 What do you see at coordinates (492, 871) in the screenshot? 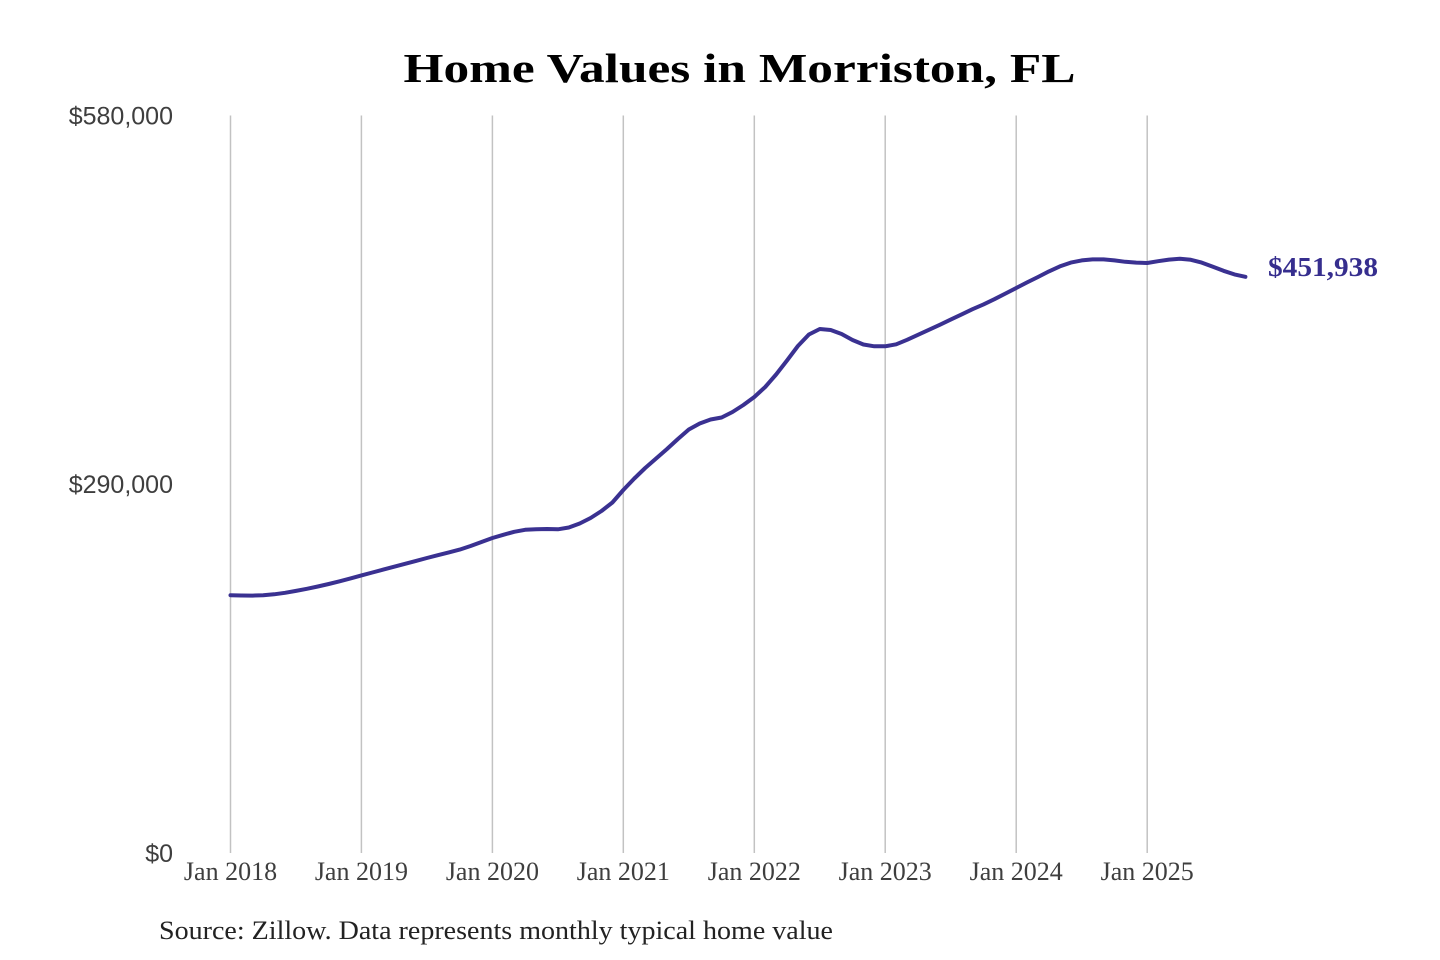
I see `svg-text: Jan 2020` at bounding box center [492, 871].